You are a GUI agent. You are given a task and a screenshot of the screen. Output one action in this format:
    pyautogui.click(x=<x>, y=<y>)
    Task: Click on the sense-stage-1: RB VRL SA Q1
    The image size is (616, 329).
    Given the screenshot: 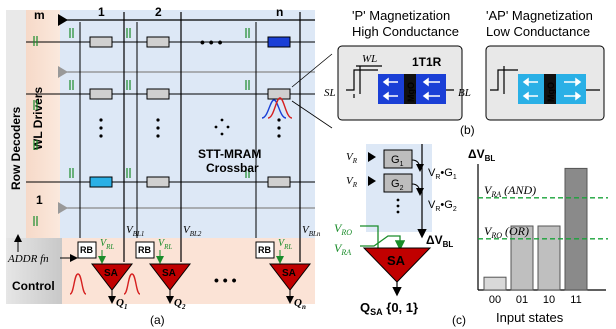 What is the action you would take?
    pyautogui.click(x=105, y=274)
    